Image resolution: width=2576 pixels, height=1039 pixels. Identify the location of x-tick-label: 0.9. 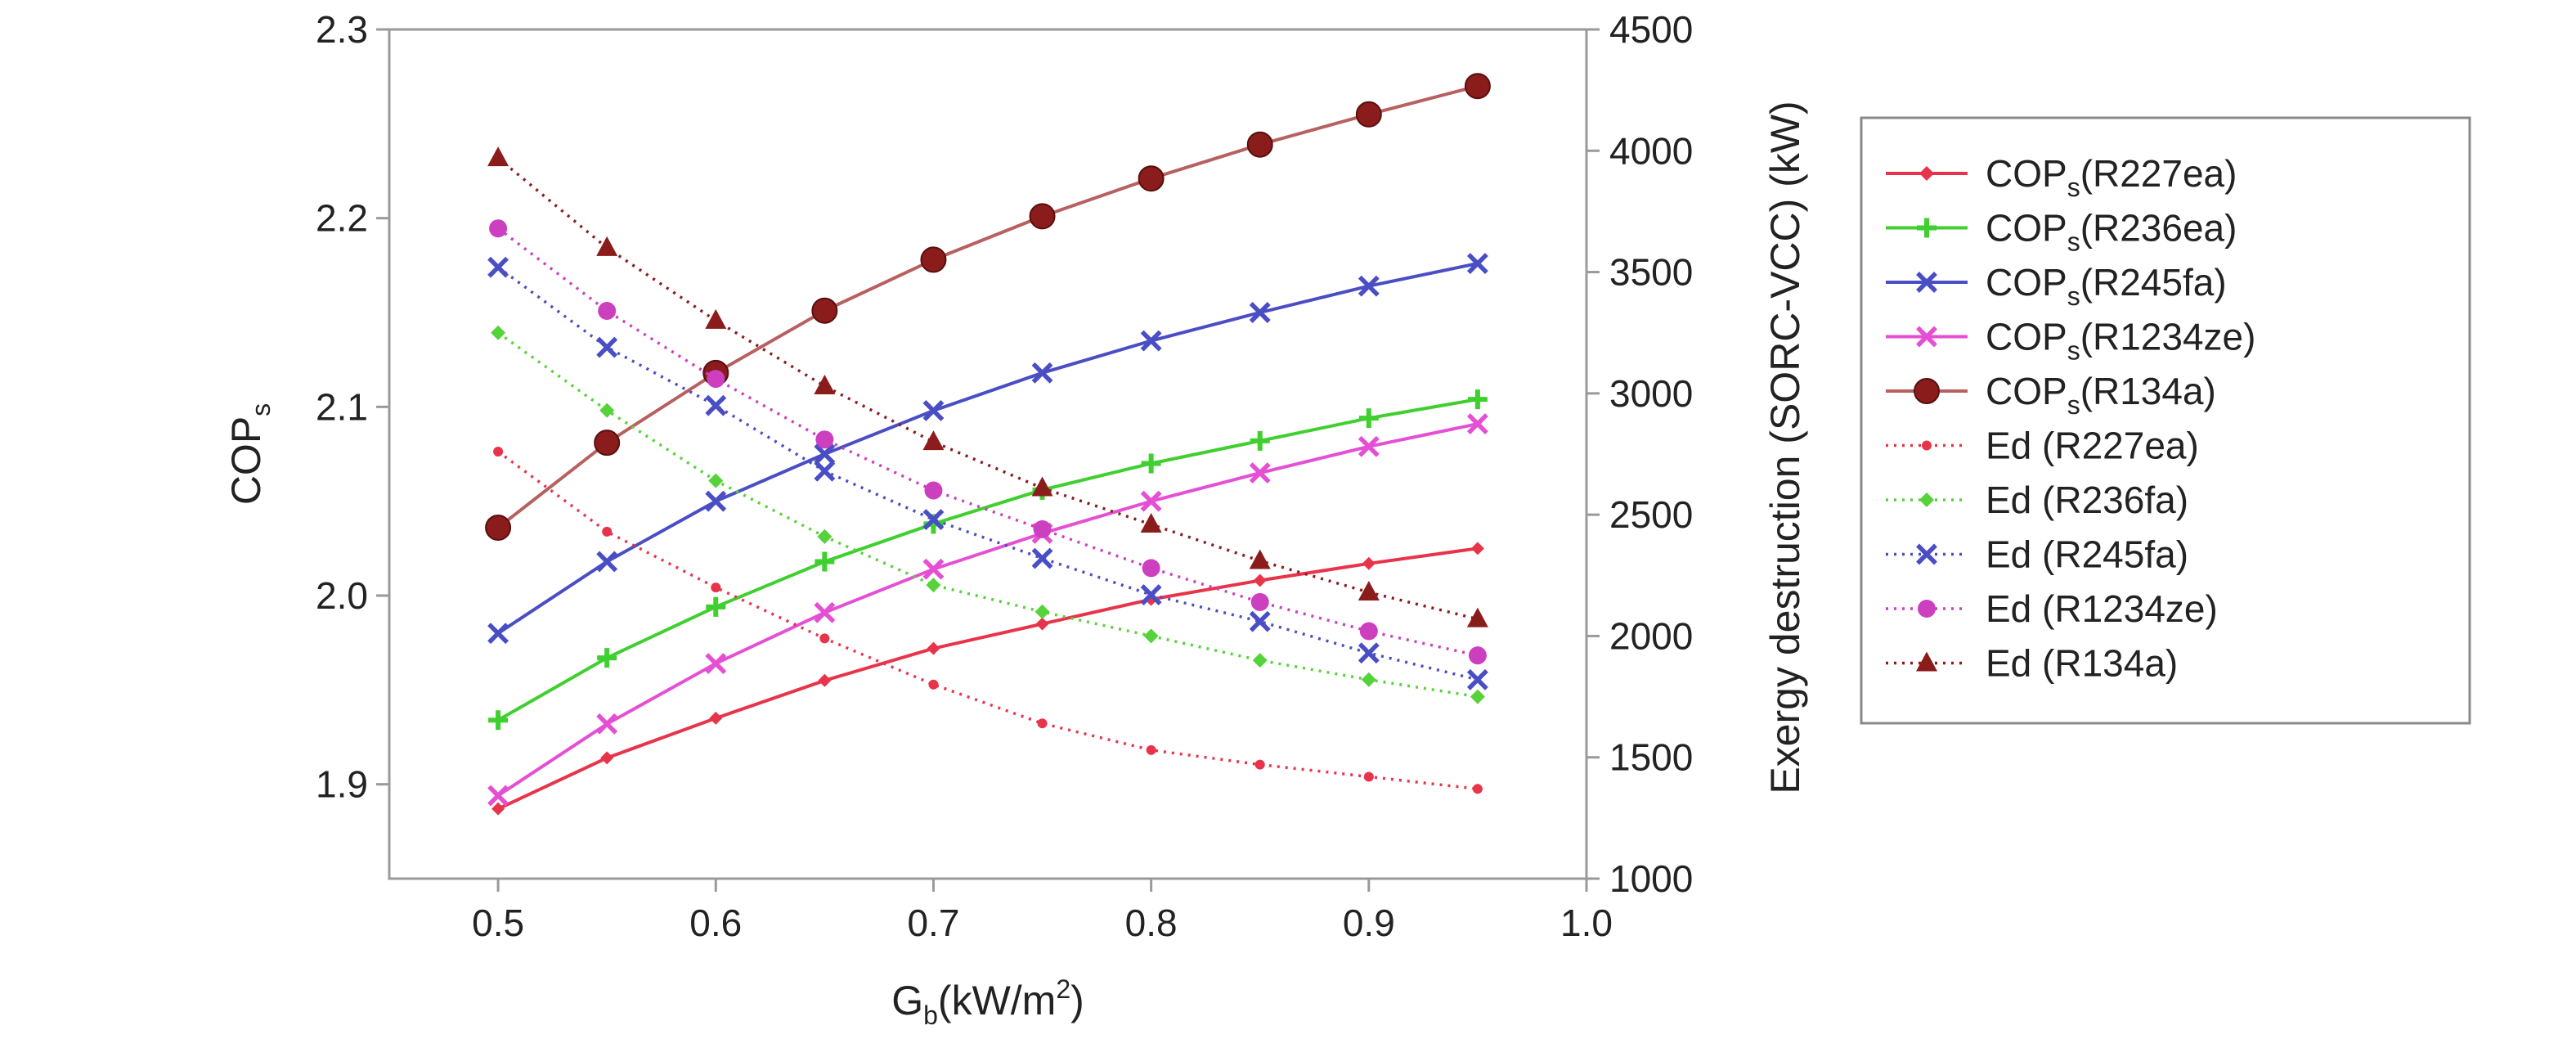
(1369, 923).